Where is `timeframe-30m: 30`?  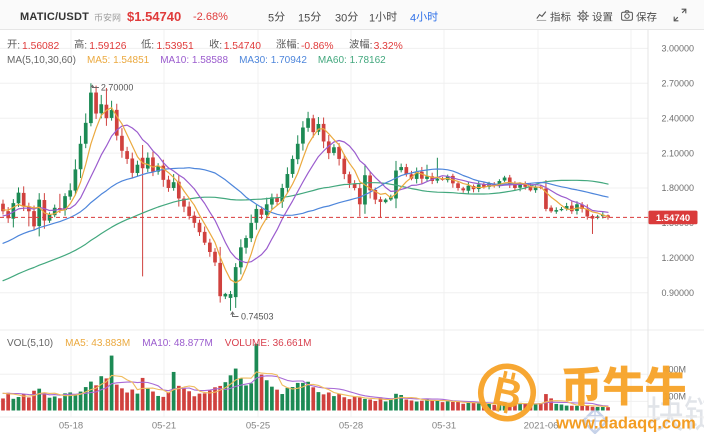
timeframe-30m: 30 is located at coordinates (347, 15).